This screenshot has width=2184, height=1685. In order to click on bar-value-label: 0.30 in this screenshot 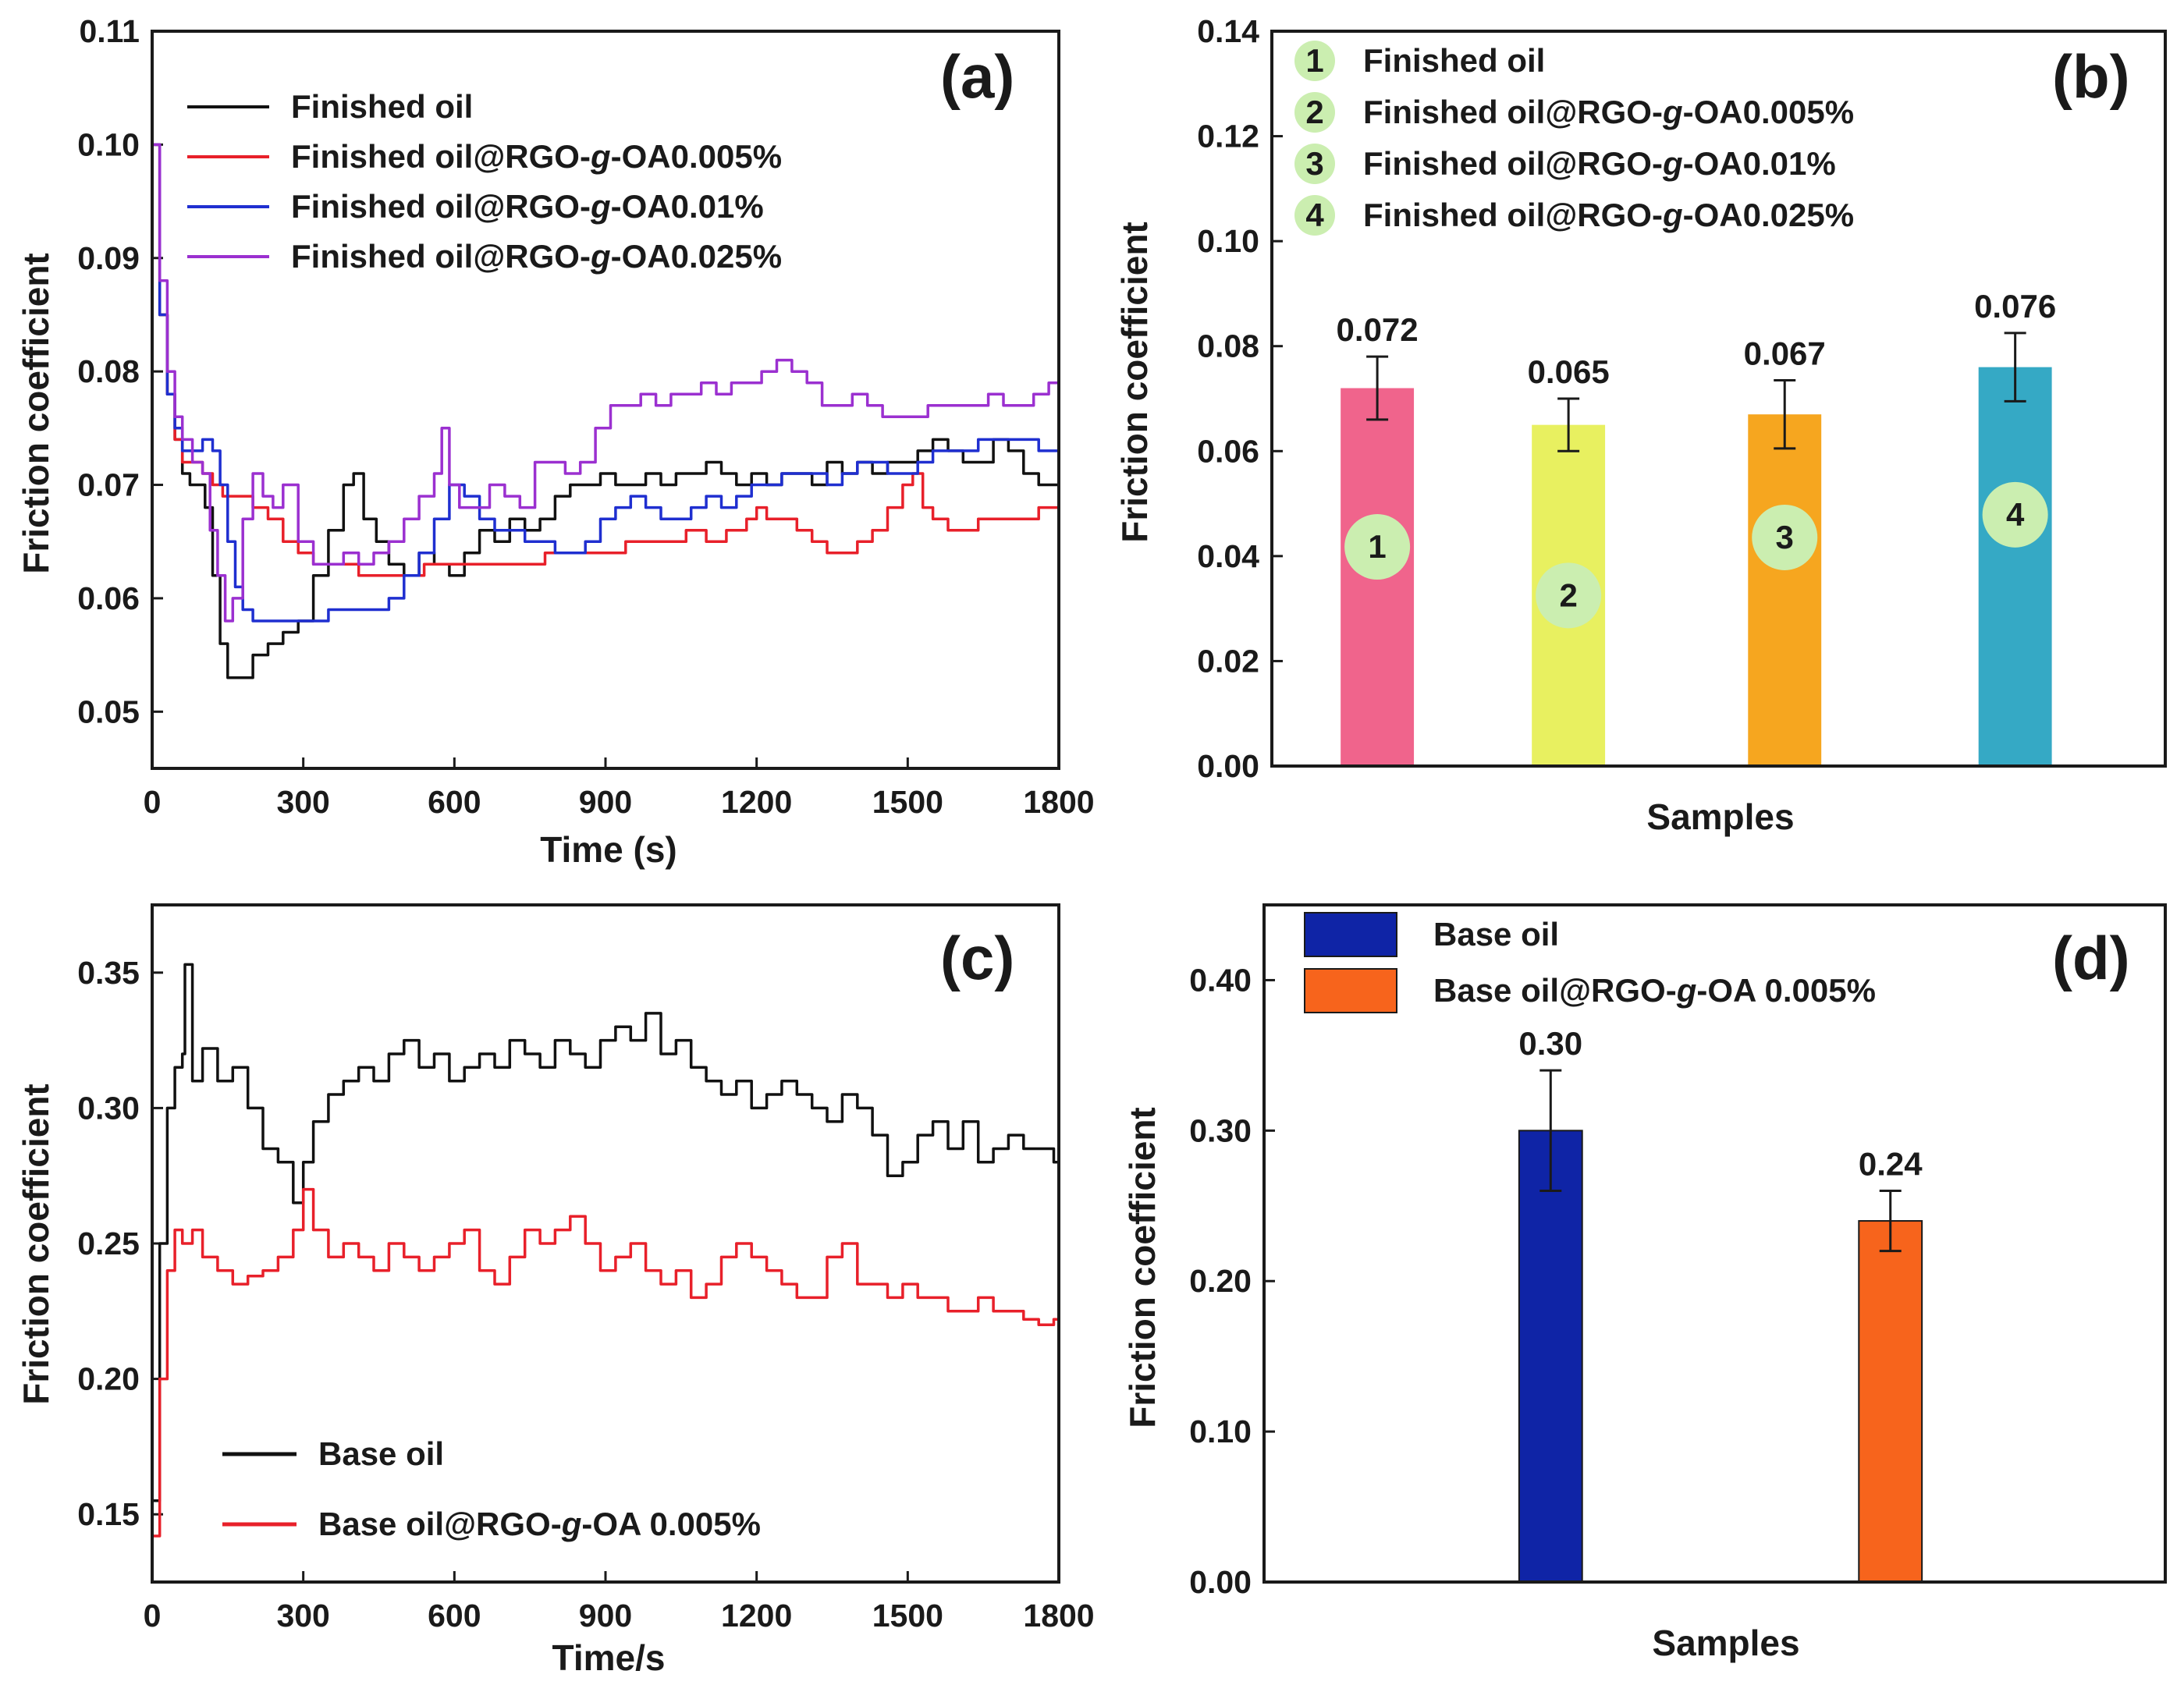, I will do `click(1550, 1043)`.